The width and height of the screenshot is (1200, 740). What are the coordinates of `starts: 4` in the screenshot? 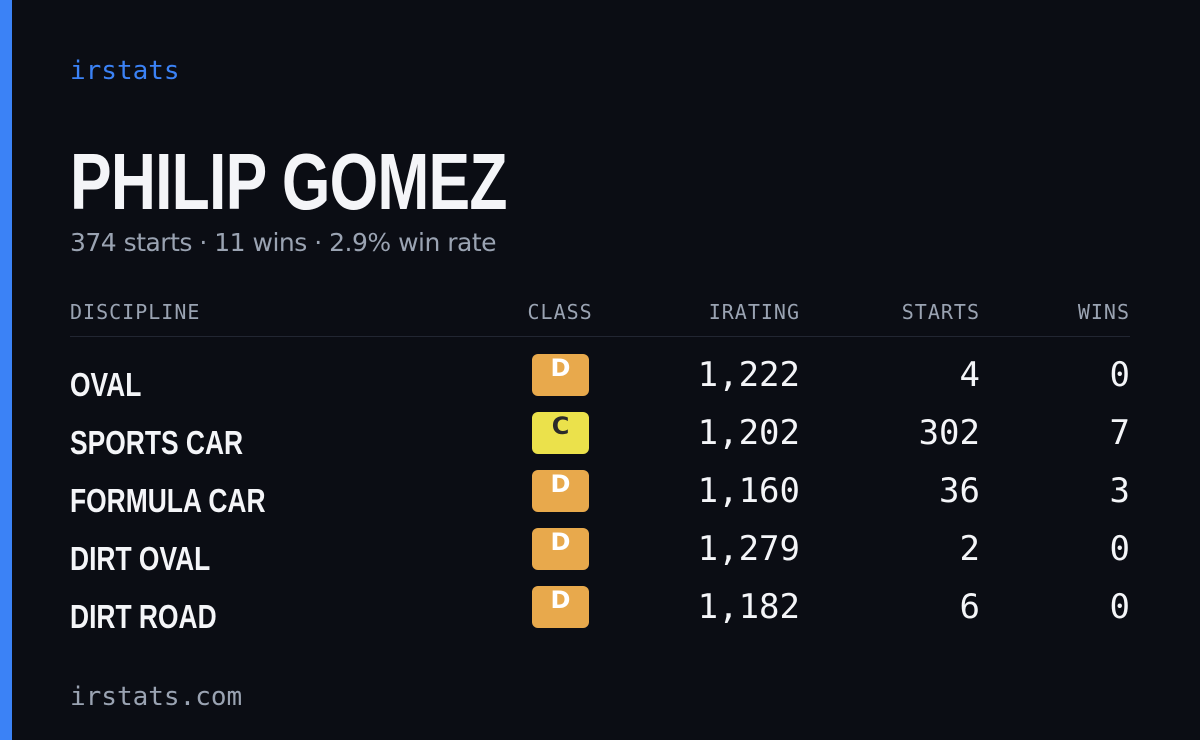 It's located at (969, 375).